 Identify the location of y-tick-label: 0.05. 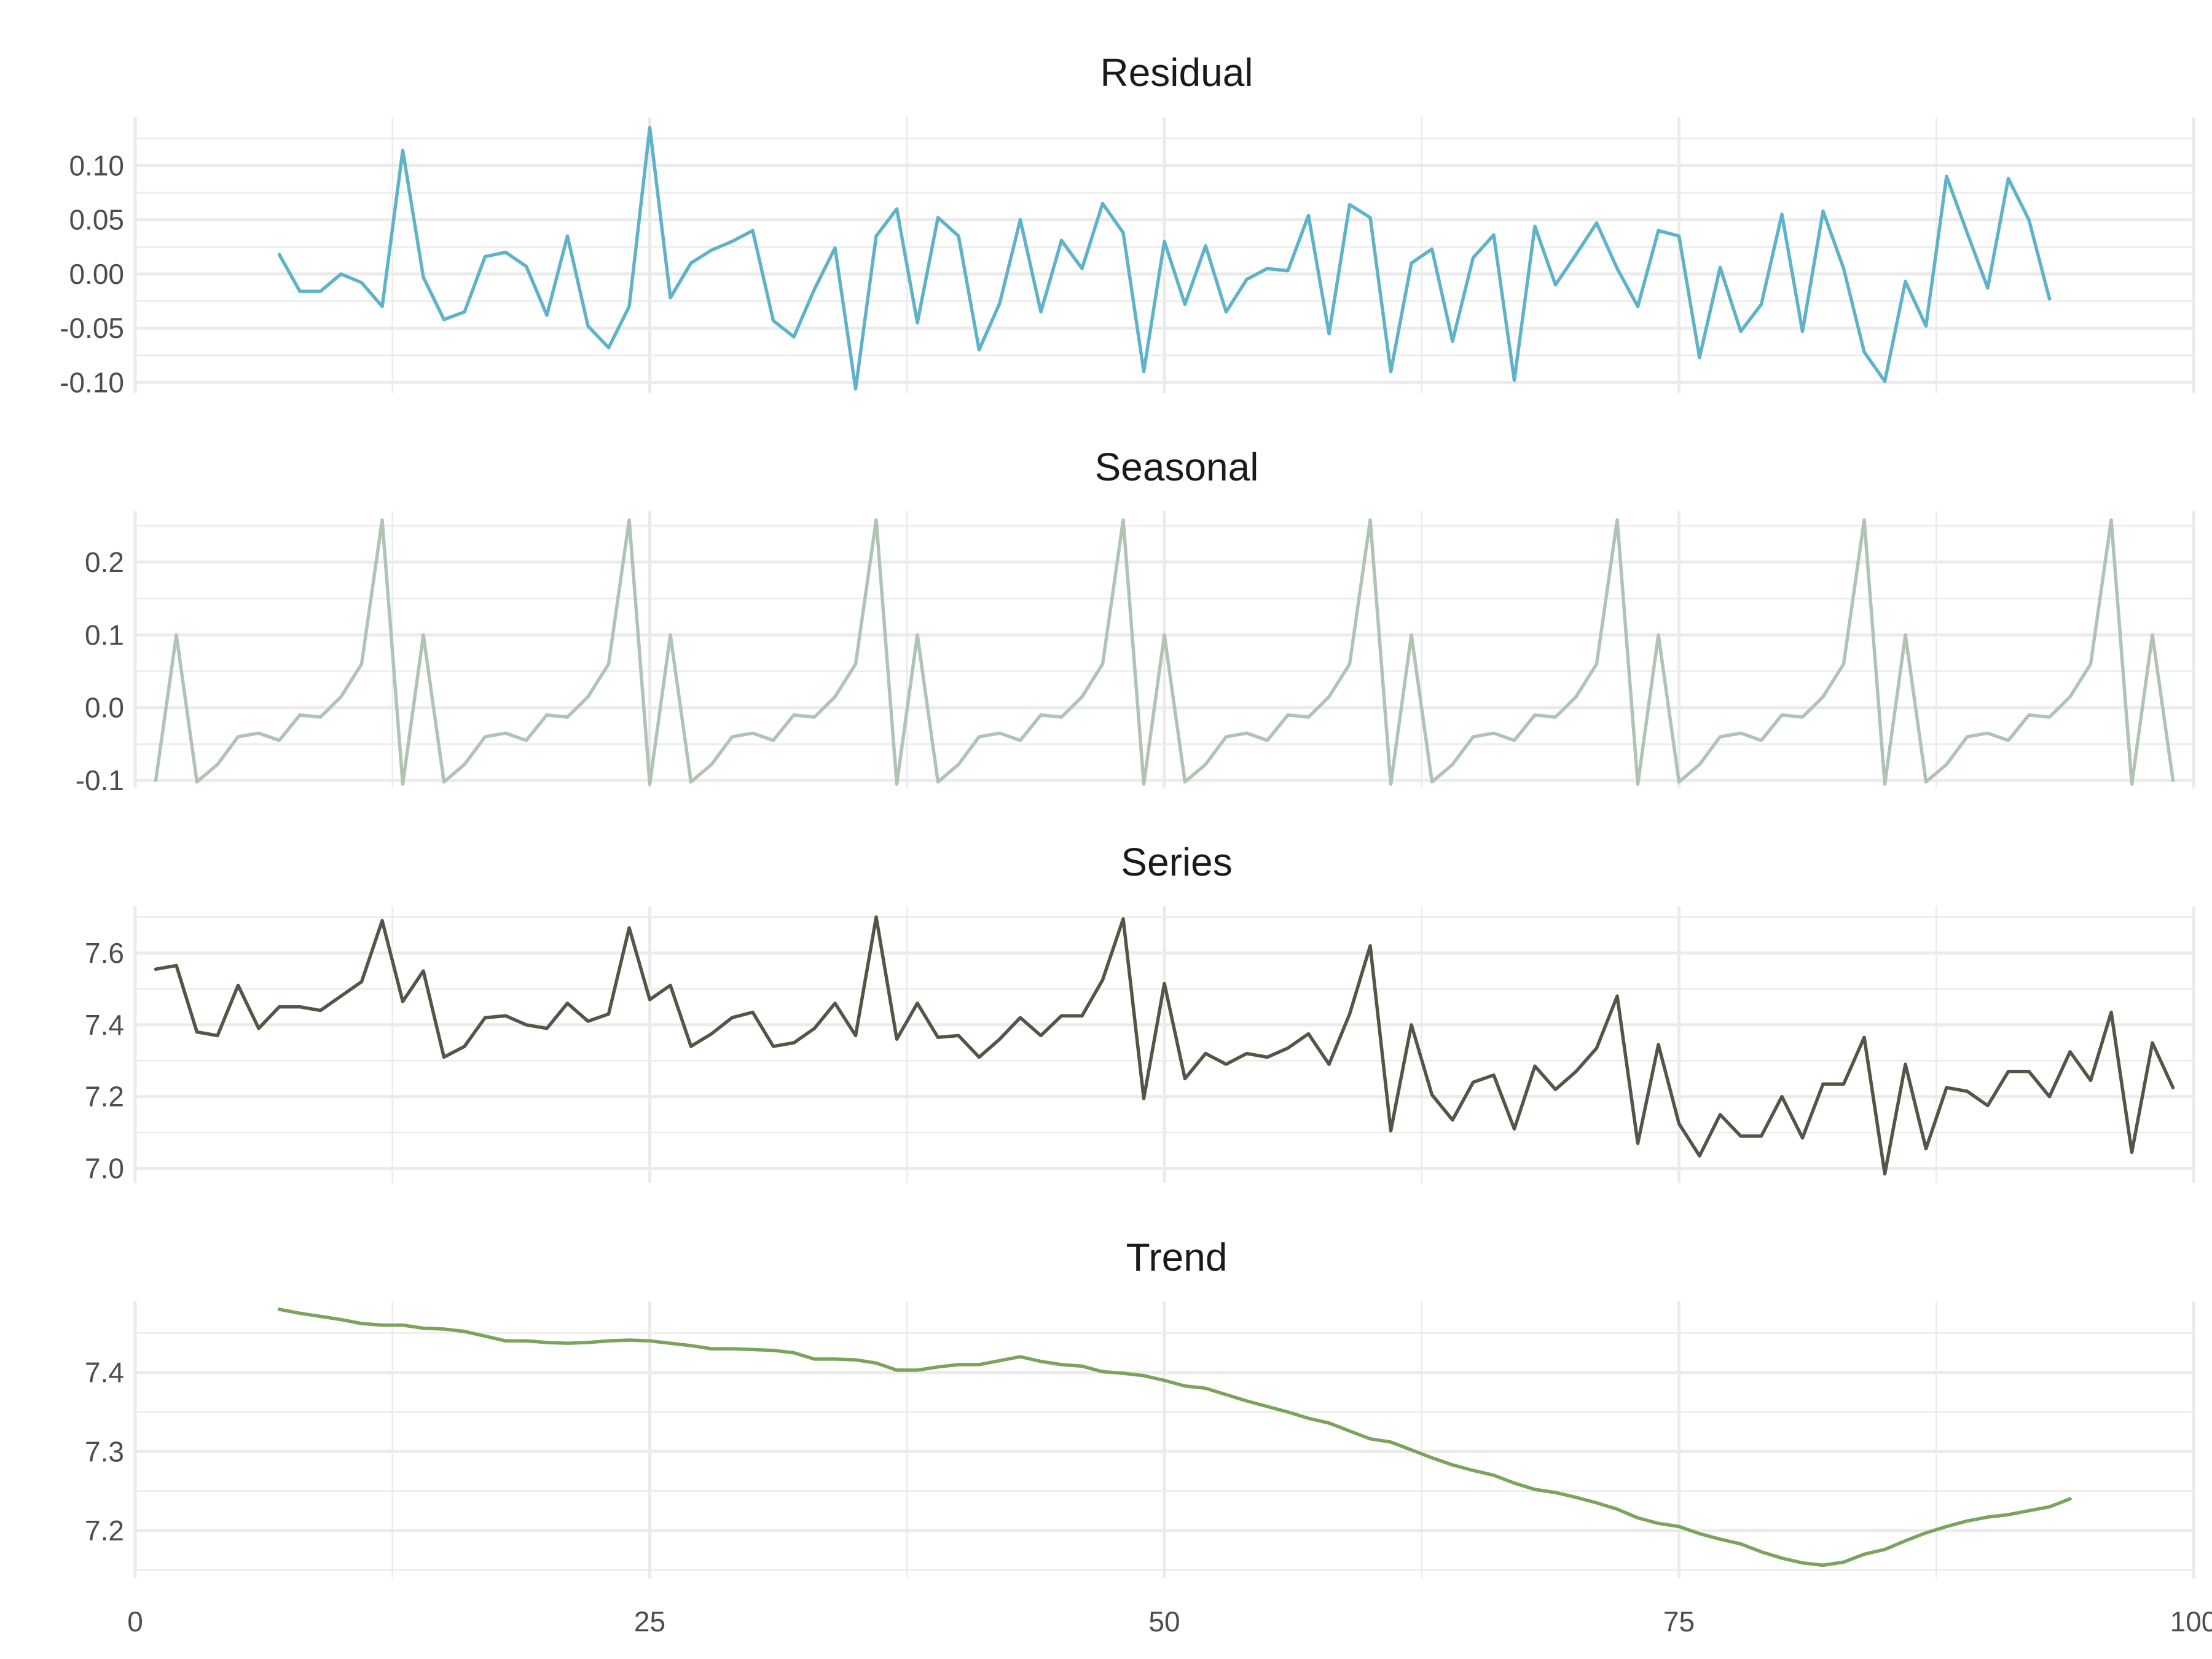
(96, 220).